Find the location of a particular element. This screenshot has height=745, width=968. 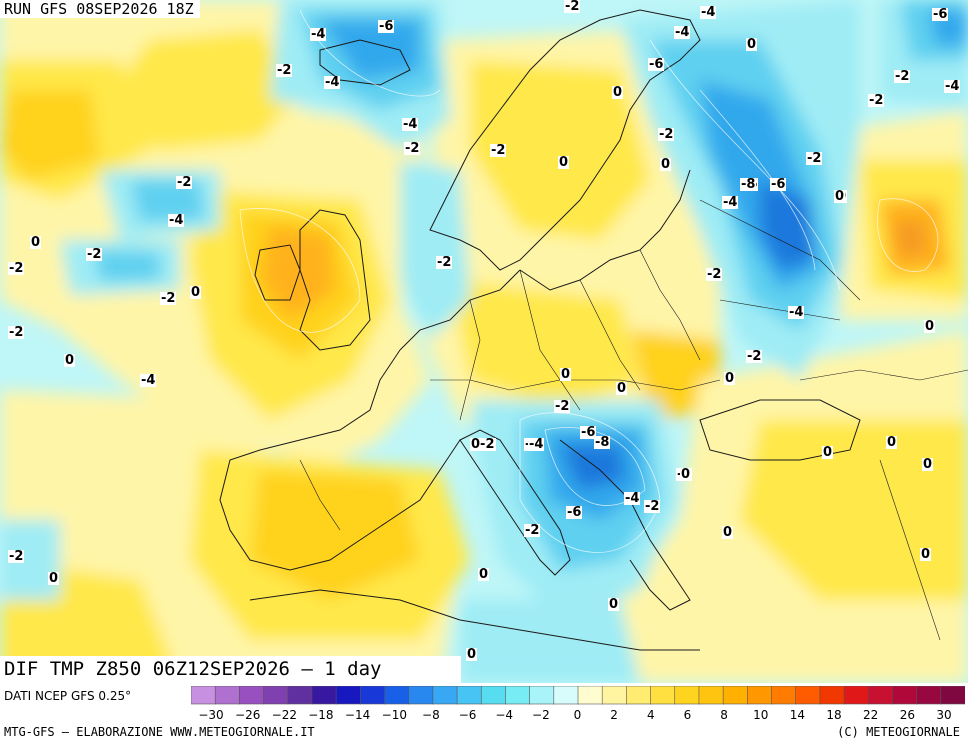

colorbar-tick-label: 2 is located at coordinates (614, 715).